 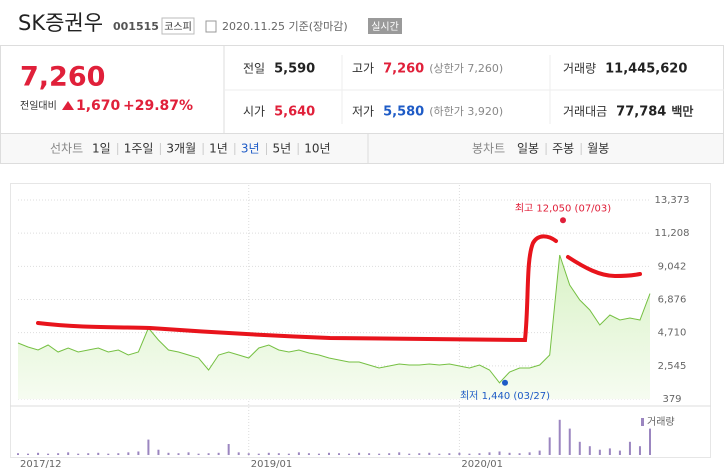 I want to click on realtime-badge, so click(x=385, y=26).